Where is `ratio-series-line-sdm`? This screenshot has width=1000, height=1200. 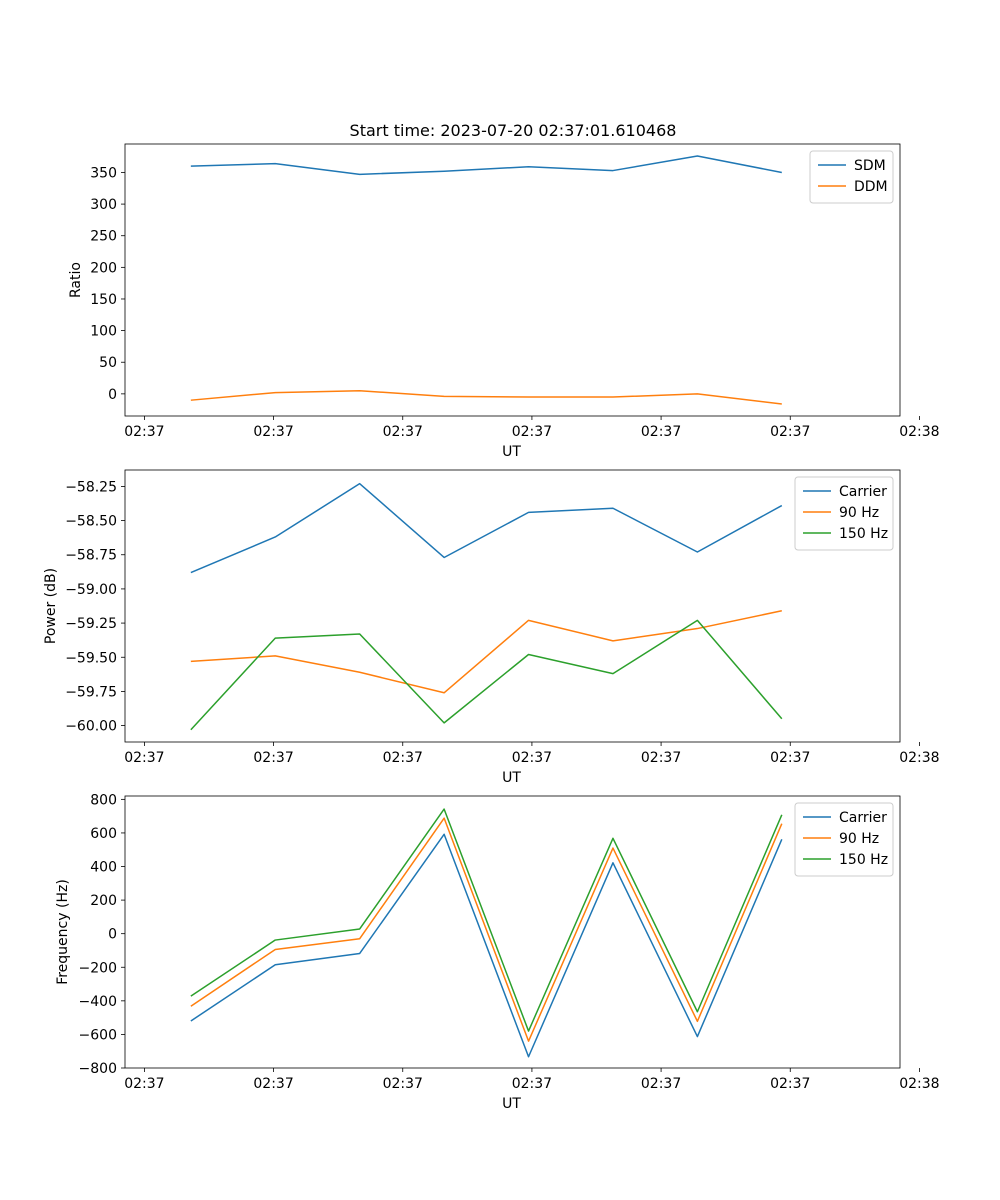
ratio-series-line-sdm is located at coordinates (486, 165).